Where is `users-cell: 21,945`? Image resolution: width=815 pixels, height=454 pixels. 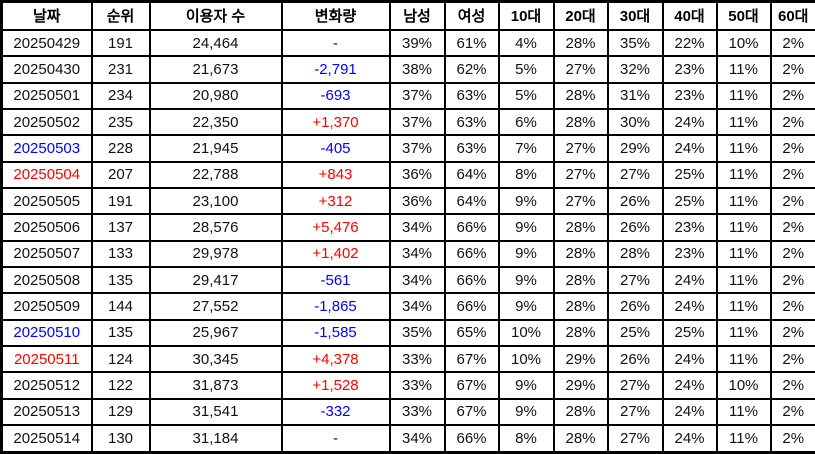 users-cell: 21,945 is located at coordinates (215, 148).